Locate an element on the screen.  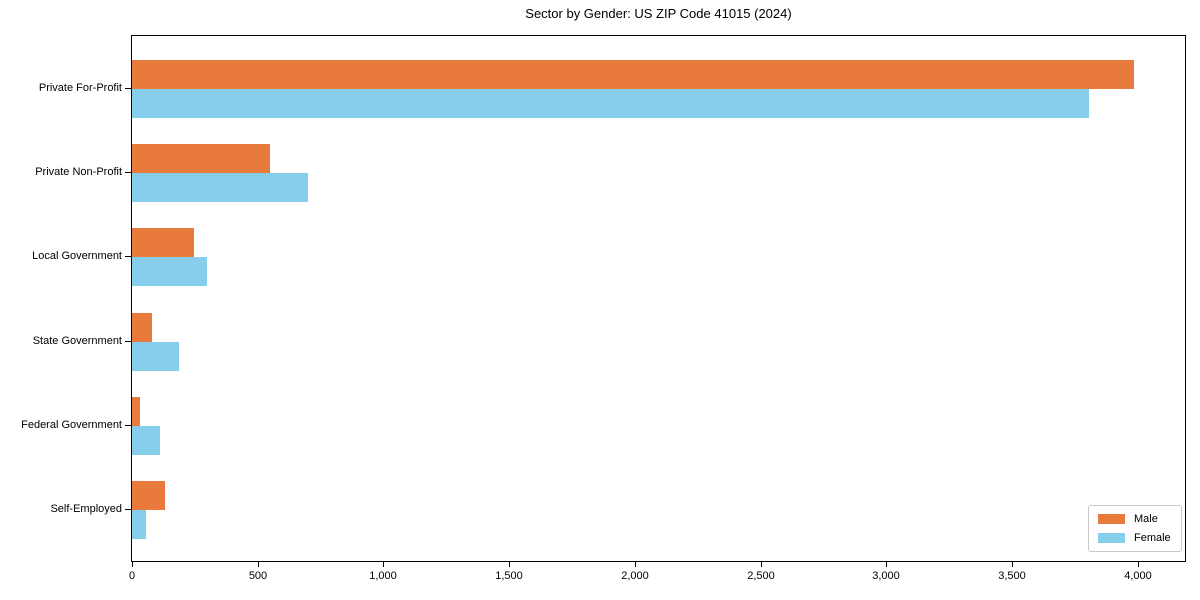
bar-female-private-for-profit is located at coordinates (610, 103).